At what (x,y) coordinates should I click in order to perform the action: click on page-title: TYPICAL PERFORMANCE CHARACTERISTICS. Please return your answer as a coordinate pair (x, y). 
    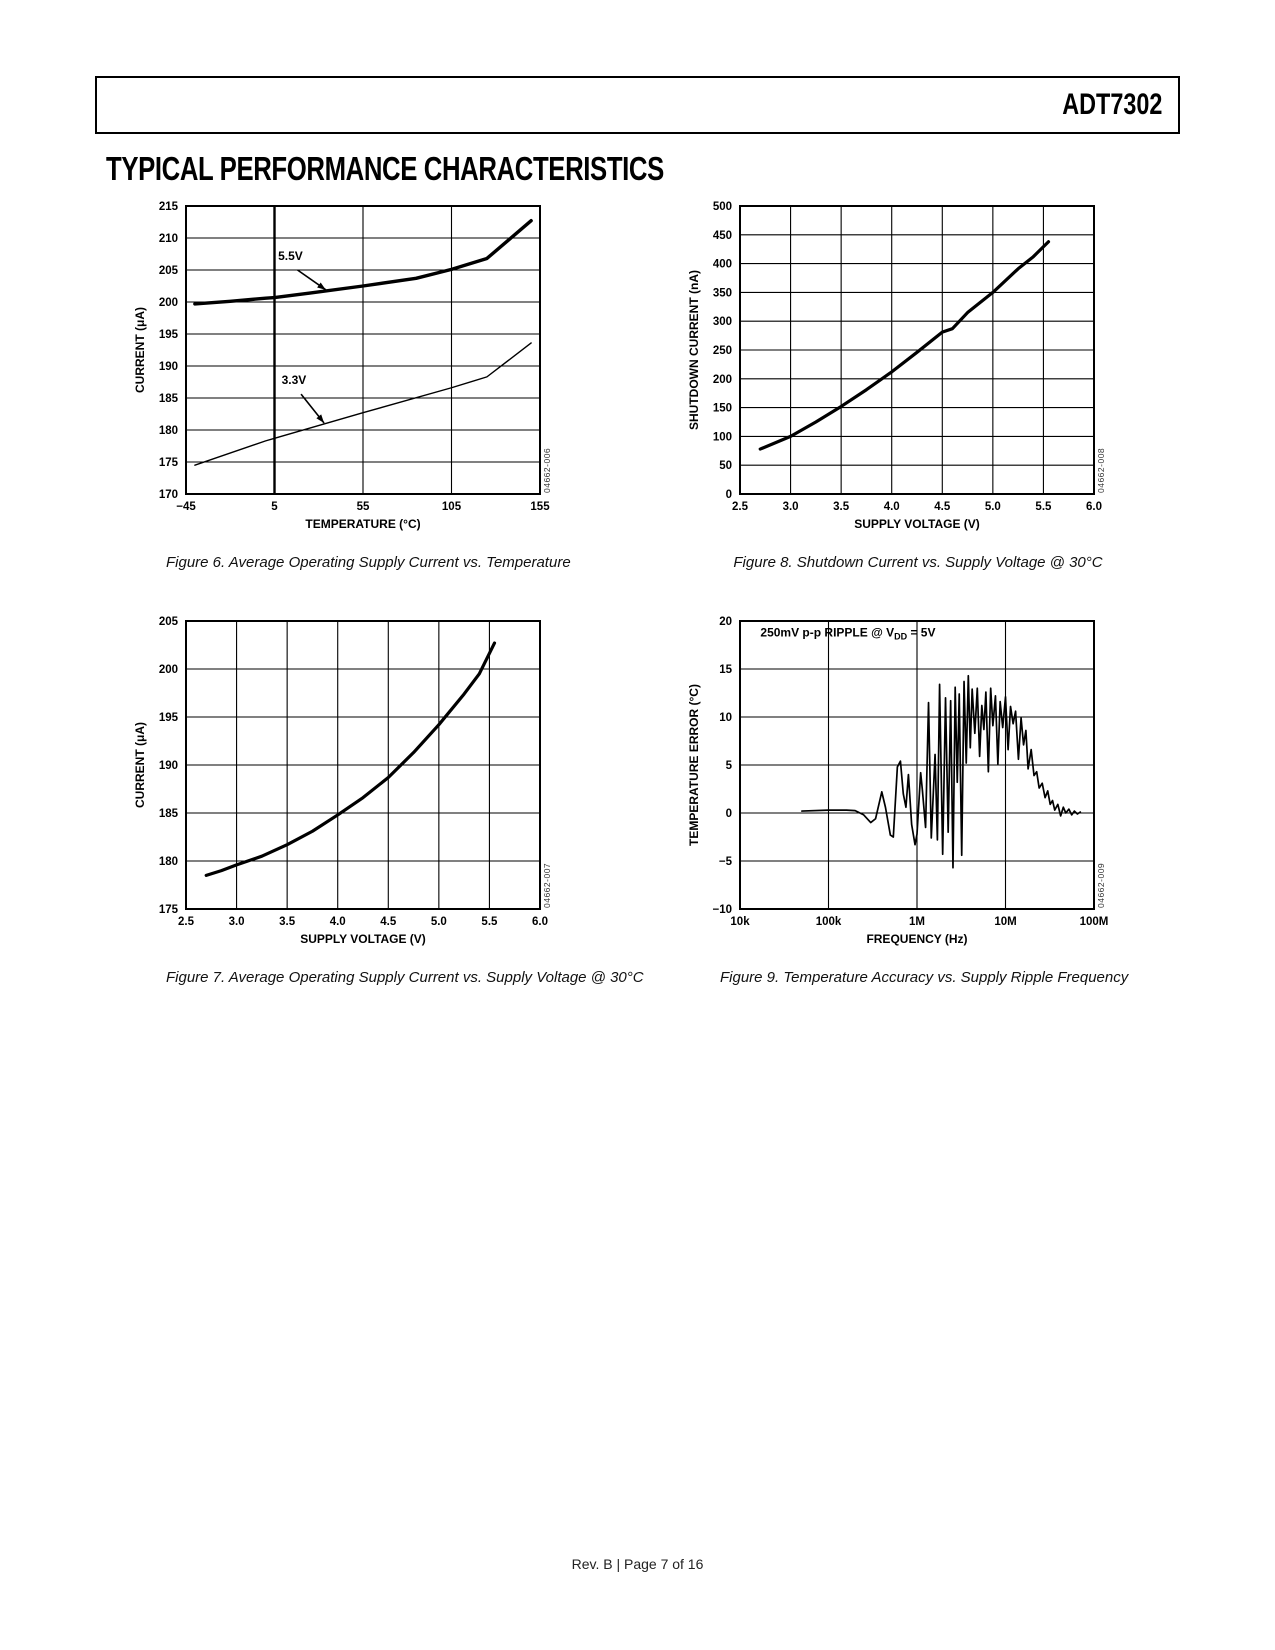
    Looking at the image, I should click on (385, 168).